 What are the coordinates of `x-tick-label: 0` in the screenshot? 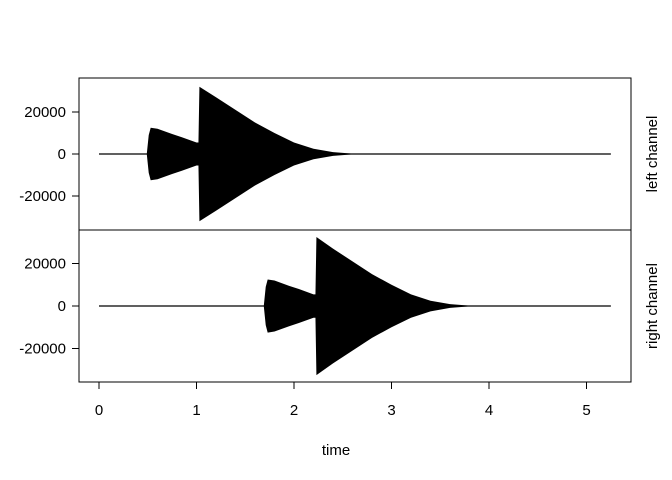 It's located at (99, 410).